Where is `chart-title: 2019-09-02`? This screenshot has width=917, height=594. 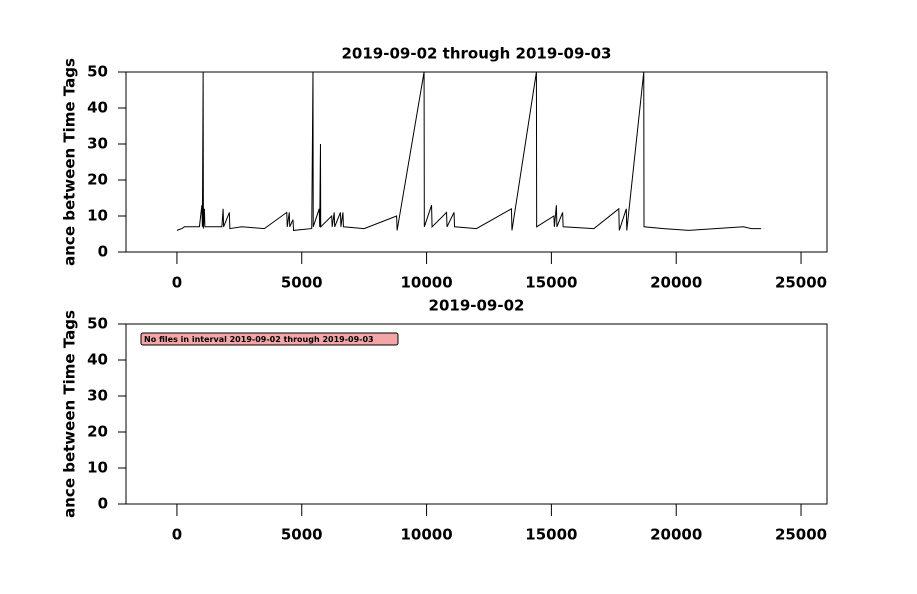 chart-title: 2019-09-02 is located at coordinates (477, 306).